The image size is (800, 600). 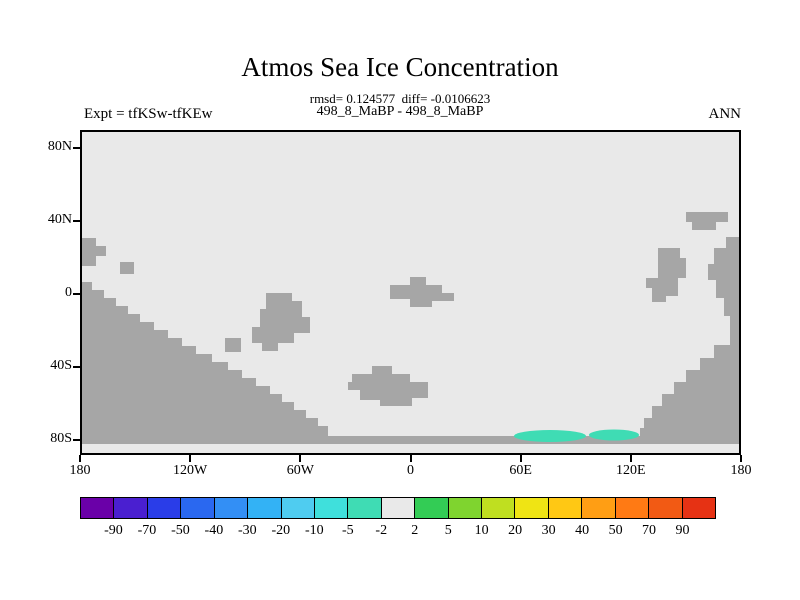 What do you see at coordinates (180, 530) in the screenshot?
I see `colorbar-label: -50` at bounding box center [180, 530].